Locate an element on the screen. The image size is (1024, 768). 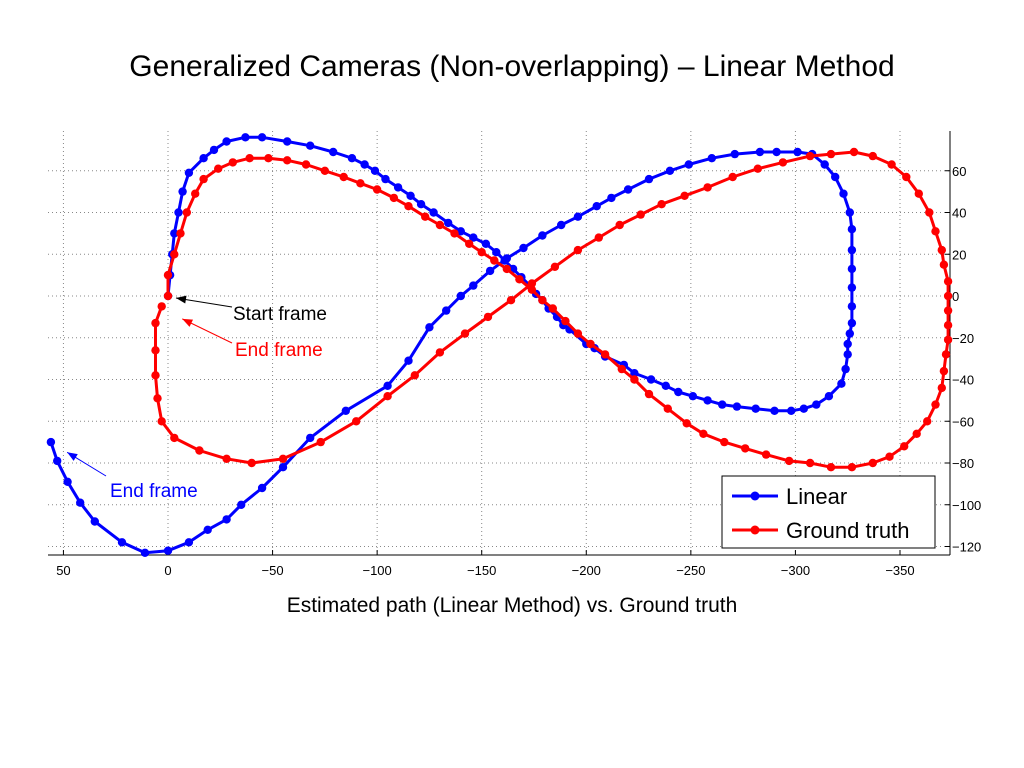
y-tick-label: −20 is located at coordinates (963, 338).